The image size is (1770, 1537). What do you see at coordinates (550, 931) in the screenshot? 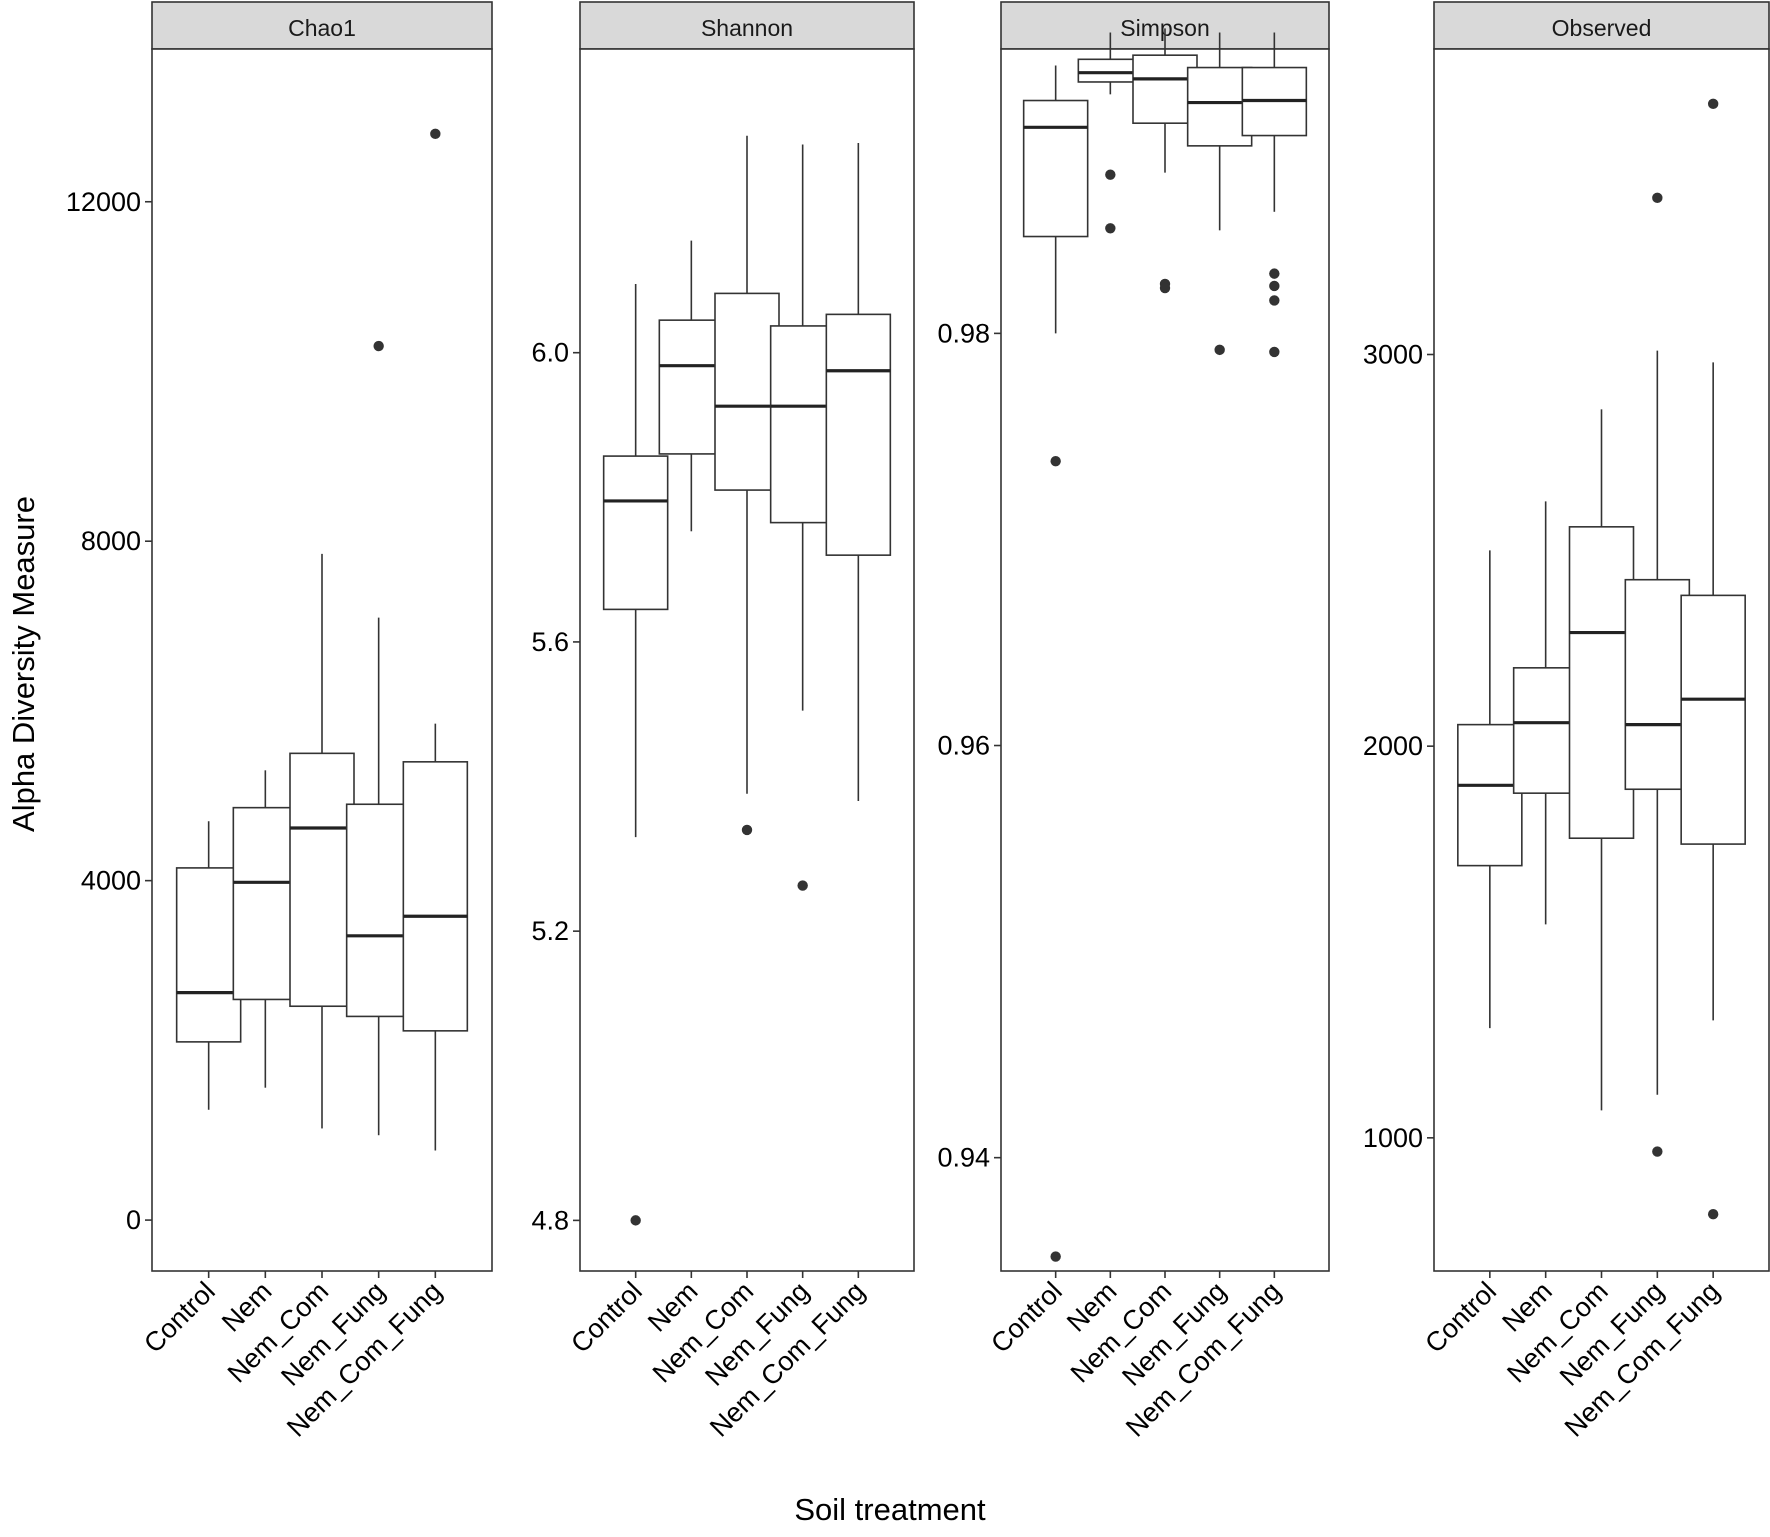
I see `y-tick-label: 5.2` at bounding box center [550, 931].